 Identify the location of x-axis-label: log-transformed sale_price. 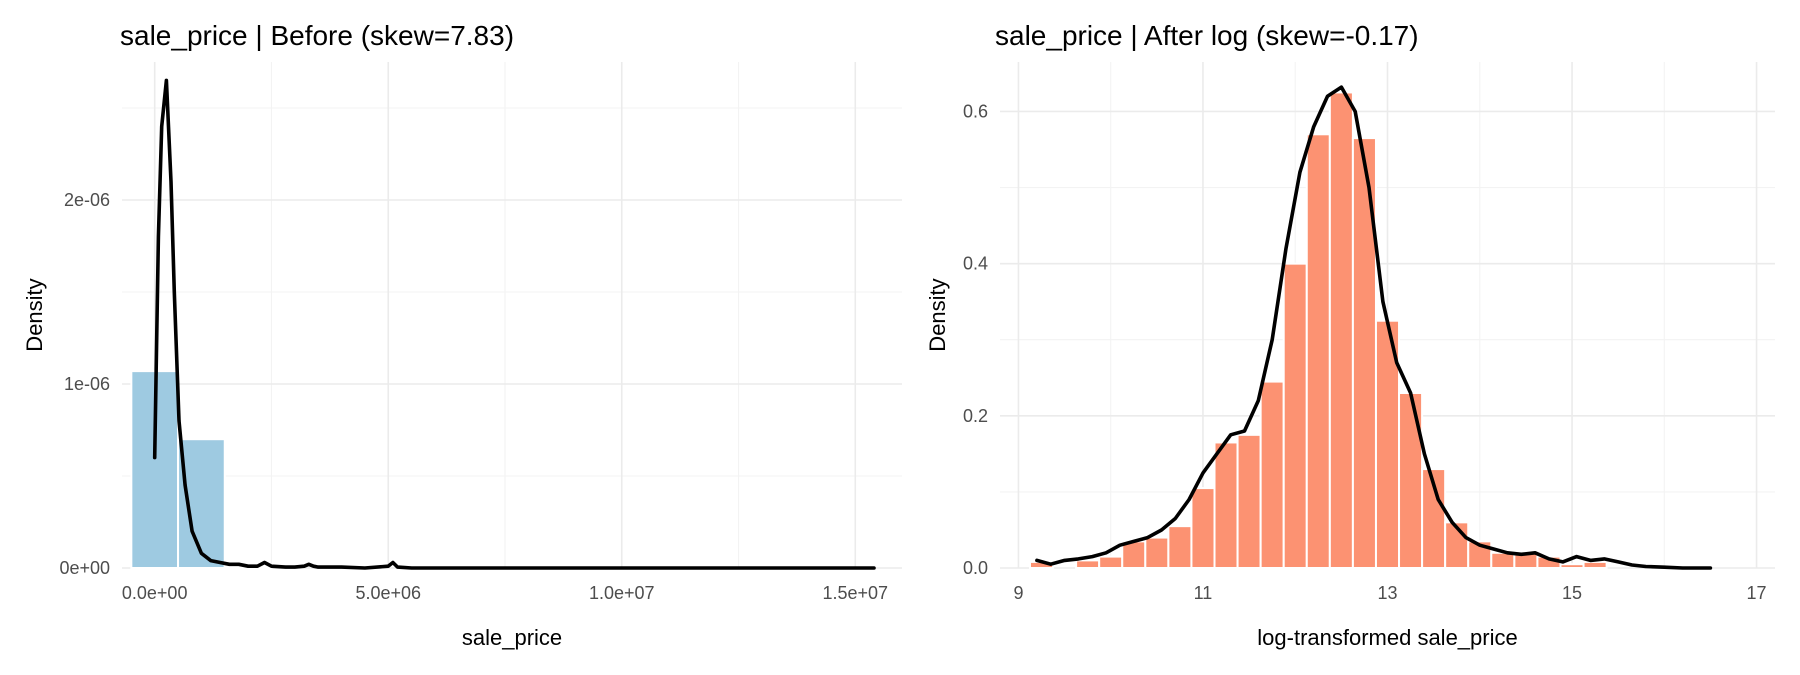
(1387, 637).